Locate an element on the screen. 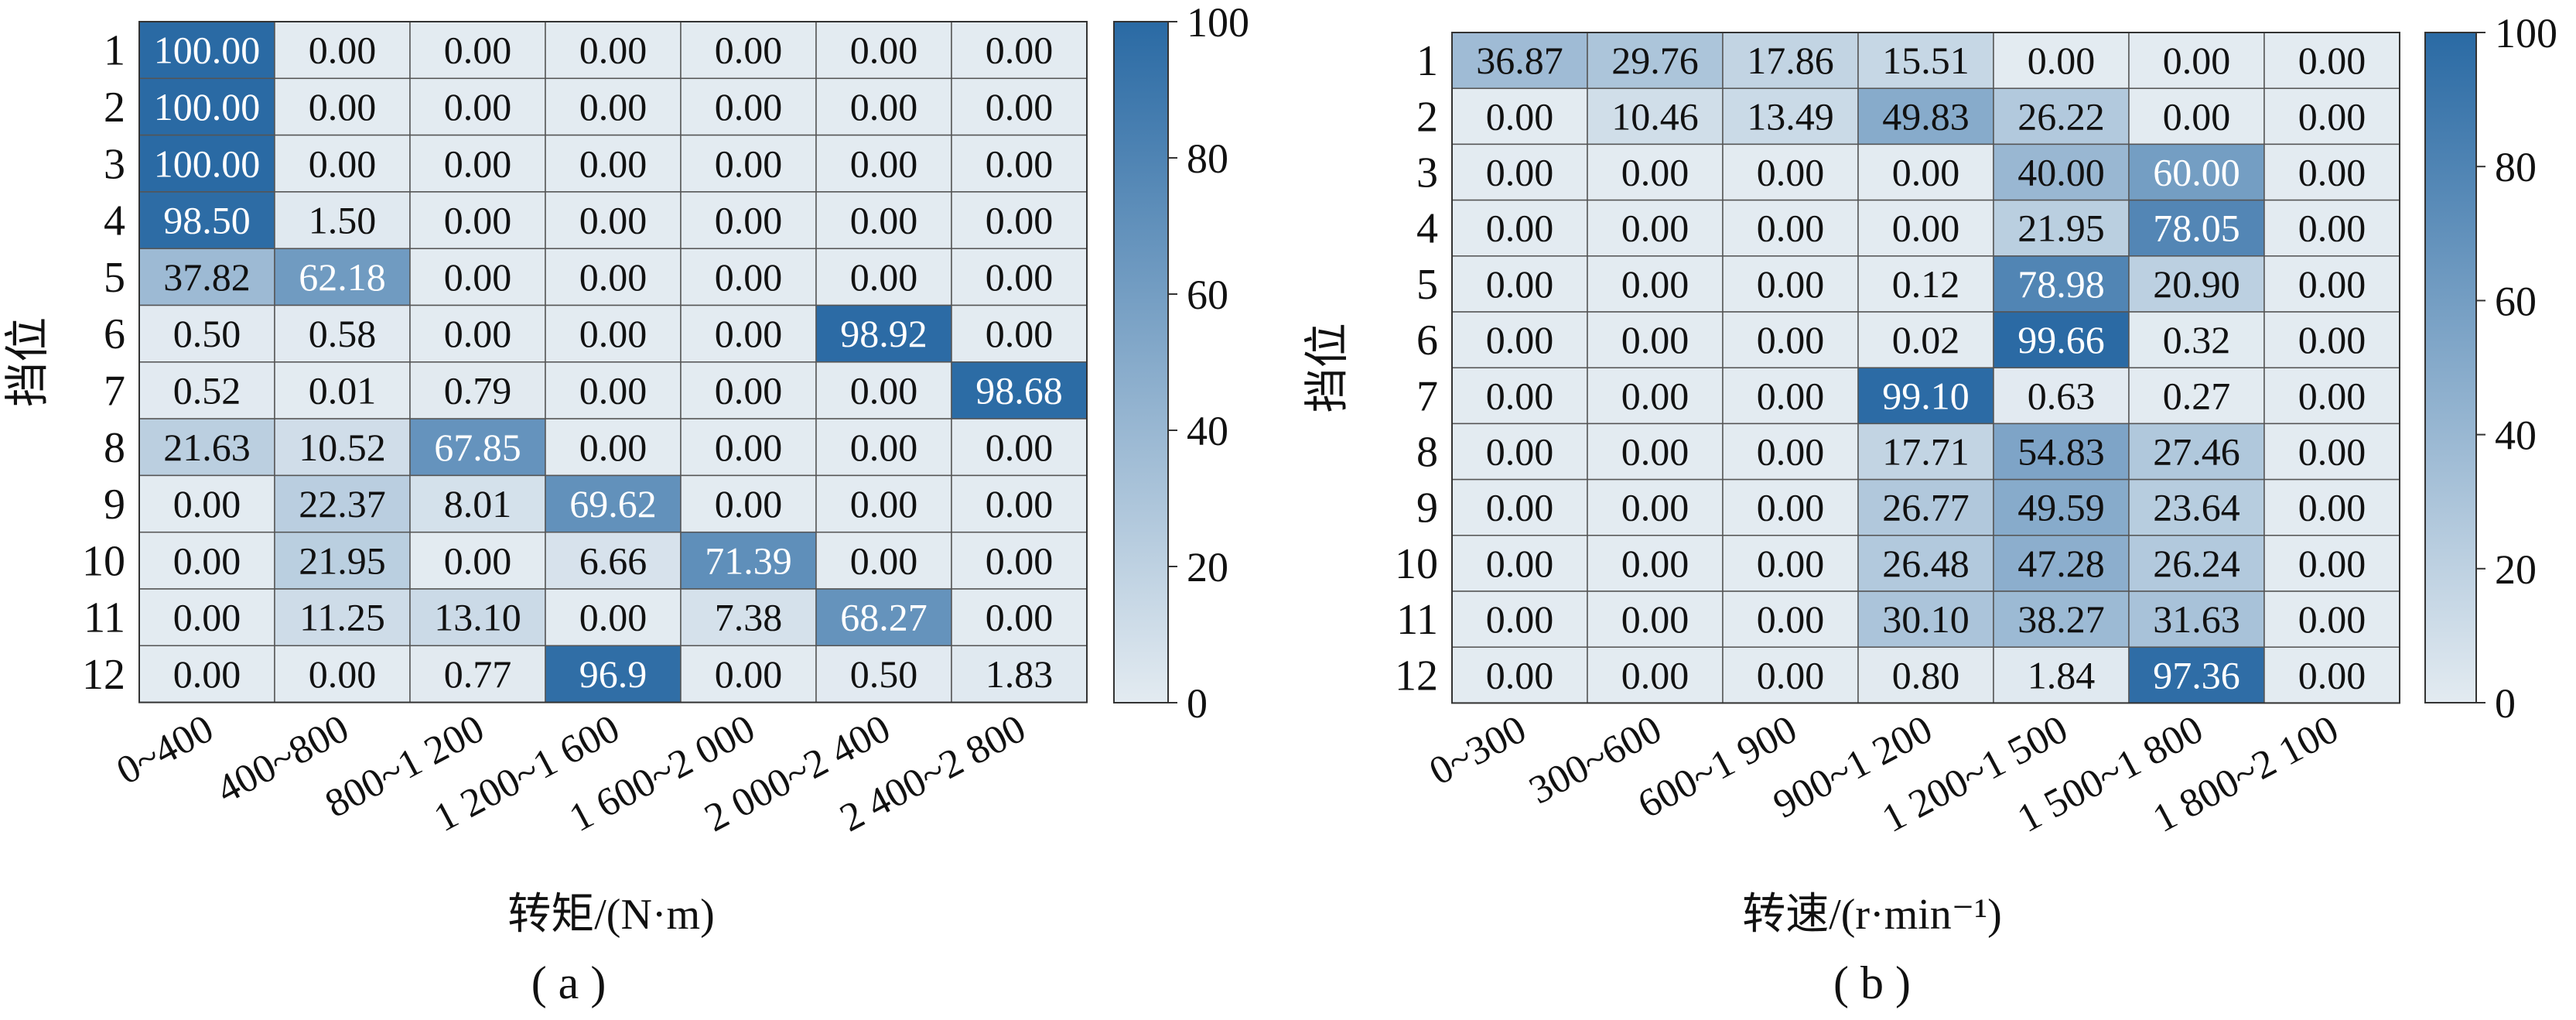 The image size is (2576, 1020). cell-value-label: 36.87 is located at coordinates (1519, 61).